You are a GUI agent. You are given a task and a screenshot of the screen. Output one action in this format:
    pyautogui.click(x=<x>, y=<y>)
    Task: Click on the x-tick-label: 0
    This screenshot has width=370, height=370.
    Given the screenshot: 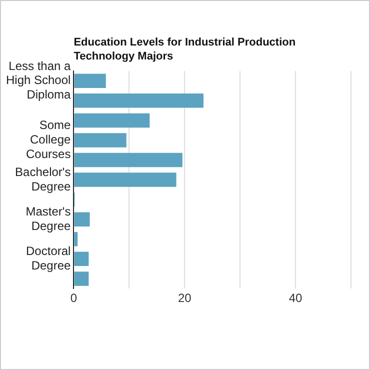 What is the action you would take?
    pyautogui.click(x=74, y=298)
    